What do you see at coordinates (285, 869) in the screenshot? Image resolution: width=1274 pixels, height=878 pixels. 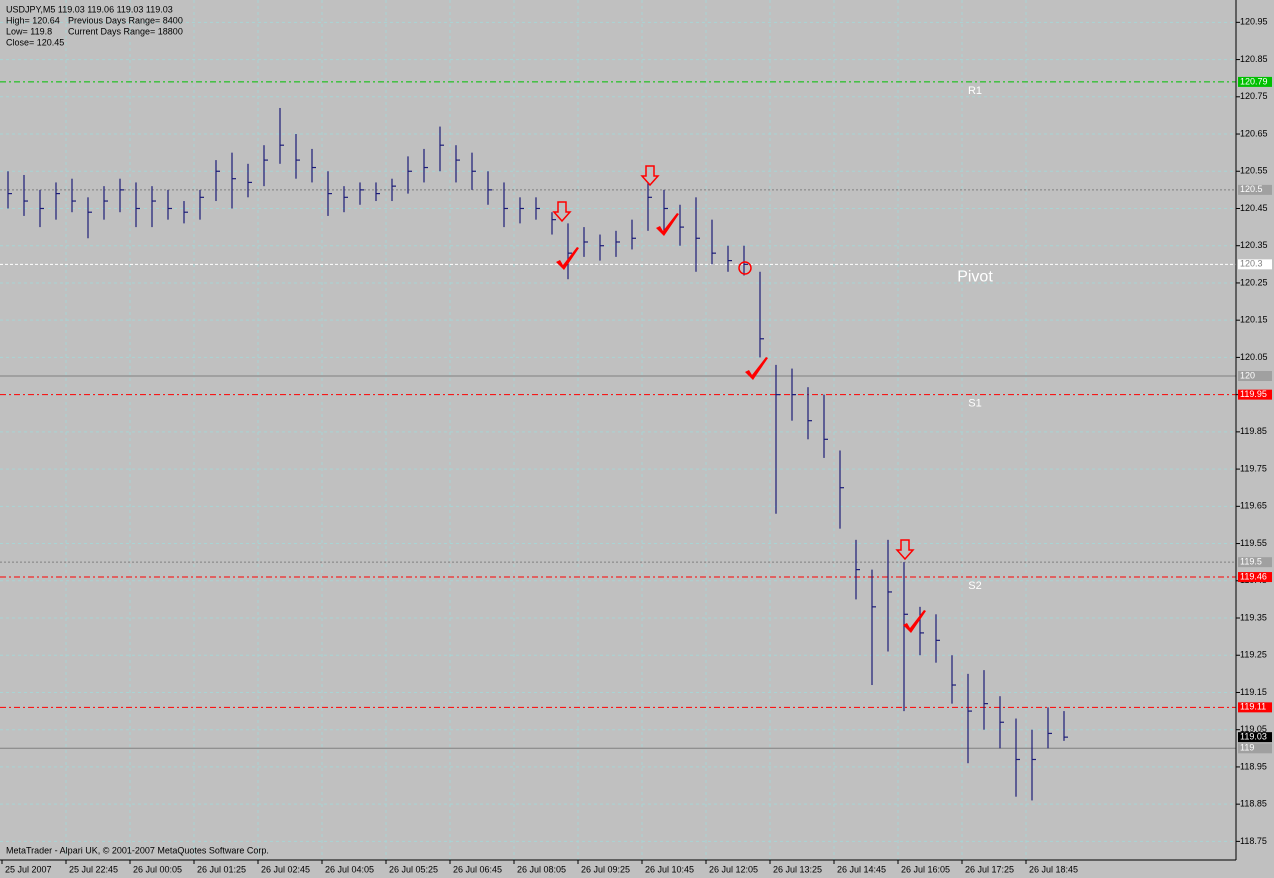 I see `x-tick-label: 26 Jul 02:45` at bounding box center [285, 869].